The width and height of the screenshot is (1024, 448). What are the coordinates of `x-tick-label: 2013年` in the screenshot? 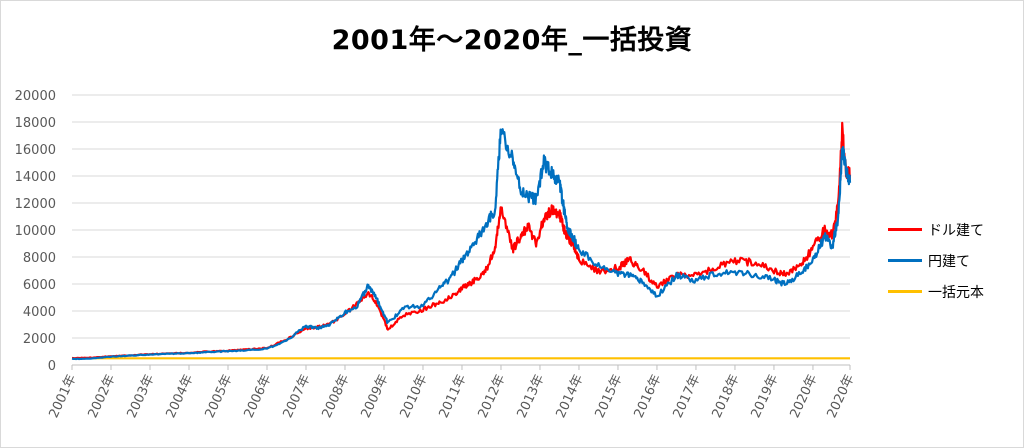 It's located at (531, 396).